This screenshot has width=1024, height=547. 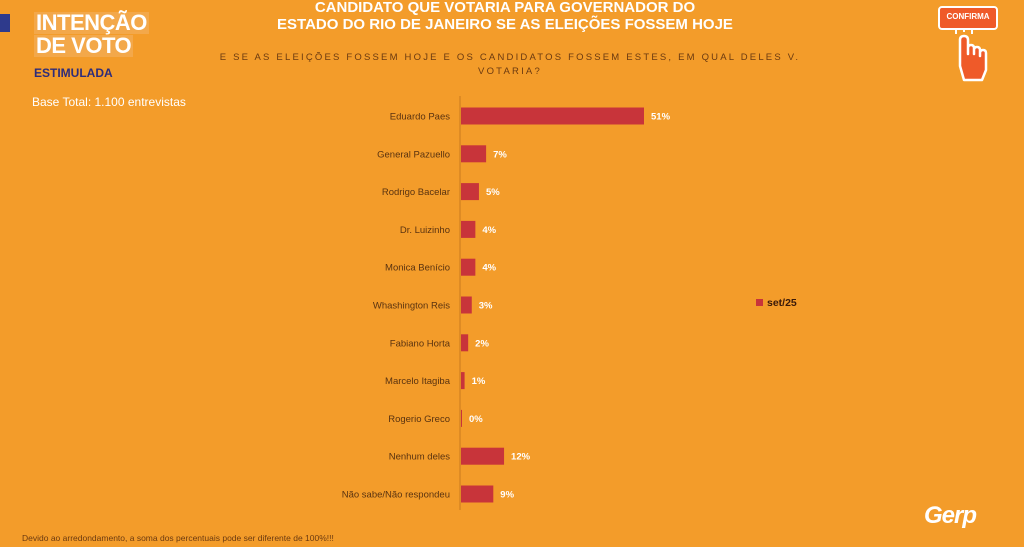 What do you see at coordinates (420, 117) in the screenshot?
I see `category-label: Eduardo Paes` at bounding box center [420, 117].